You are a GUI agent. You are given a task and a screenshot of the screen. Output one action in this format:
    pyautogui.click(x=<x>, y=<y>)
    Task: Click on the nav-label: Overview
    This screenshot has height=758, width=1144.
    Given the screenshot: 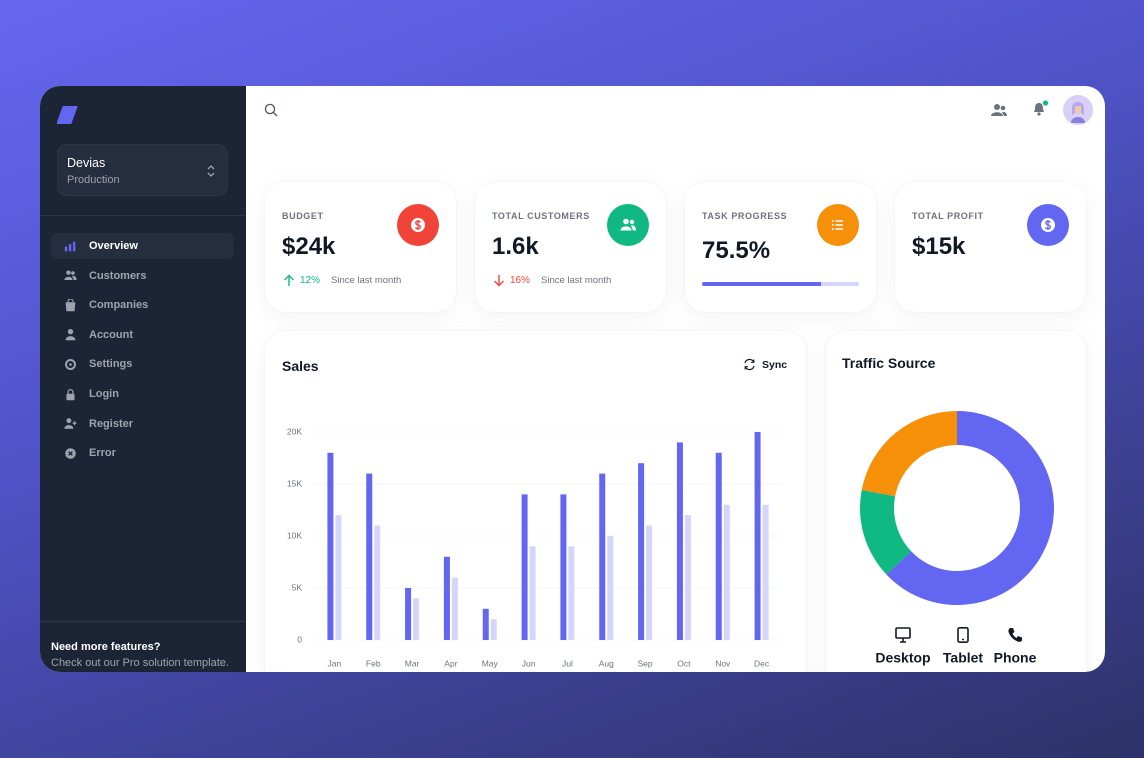 What is the action you would take?
    pyautogui.click(x=113, y=246)
    